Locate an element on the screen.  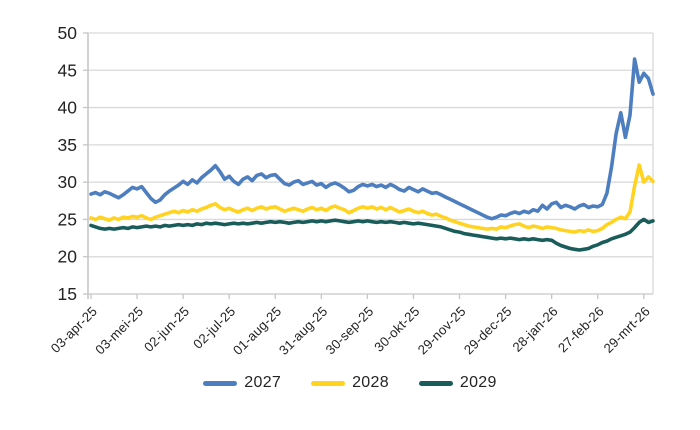
series-line-2028 is located at coordinates (372, 198).